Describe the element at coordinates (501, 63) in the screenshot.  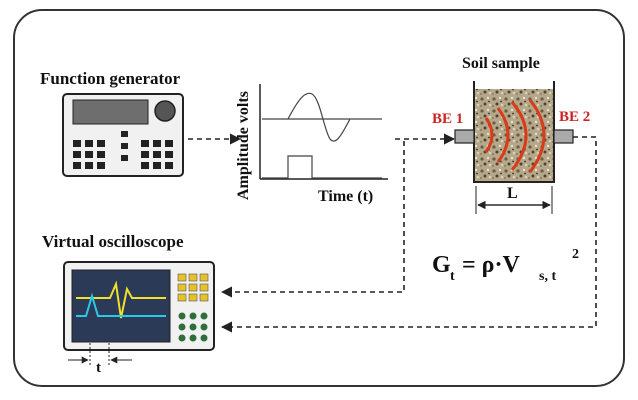
I see `soil-sample-label: Soil sample` at that location.